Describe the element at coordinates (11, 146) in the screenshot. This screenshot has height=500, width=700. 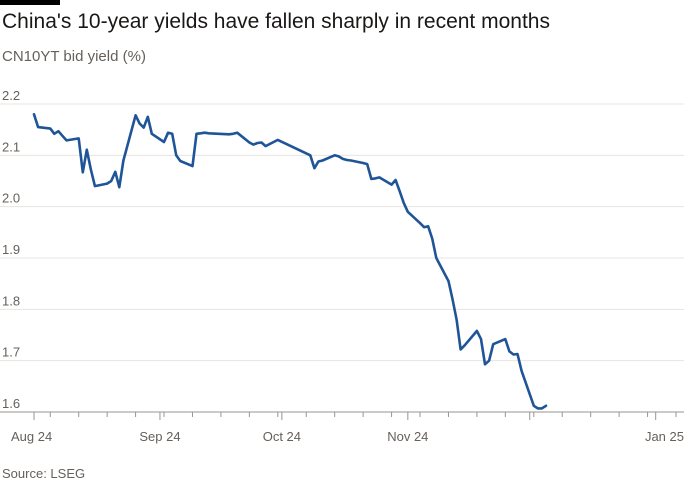
I see `y-tick-label: 2.1` at that location.